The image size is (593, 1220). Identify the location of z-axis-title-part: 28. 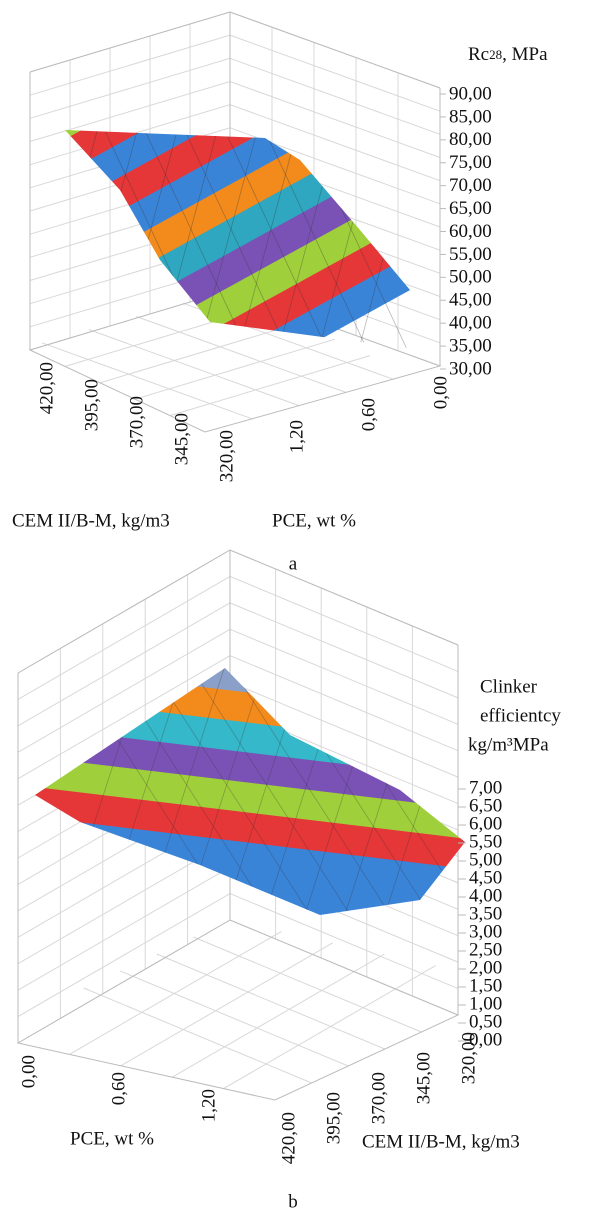
(495, 54).